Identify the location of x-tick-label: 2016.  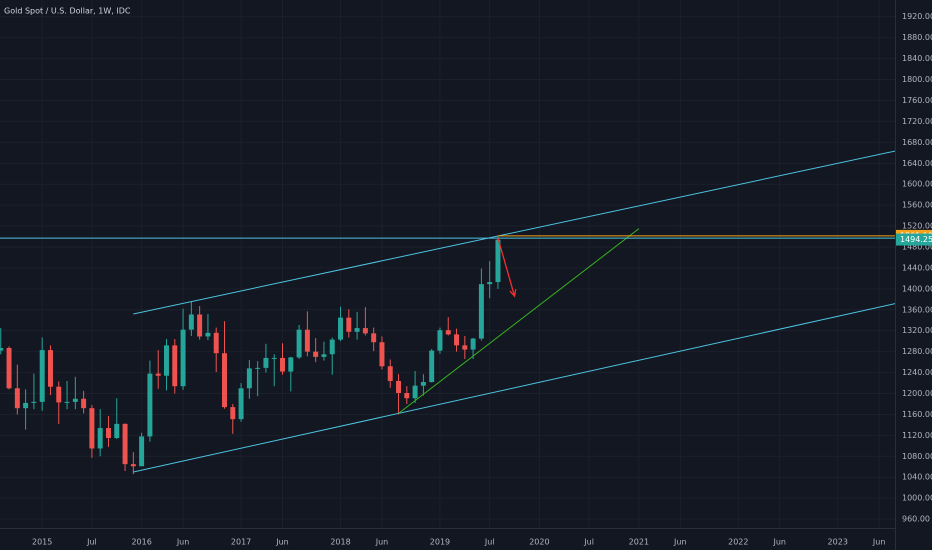
(141, 542).